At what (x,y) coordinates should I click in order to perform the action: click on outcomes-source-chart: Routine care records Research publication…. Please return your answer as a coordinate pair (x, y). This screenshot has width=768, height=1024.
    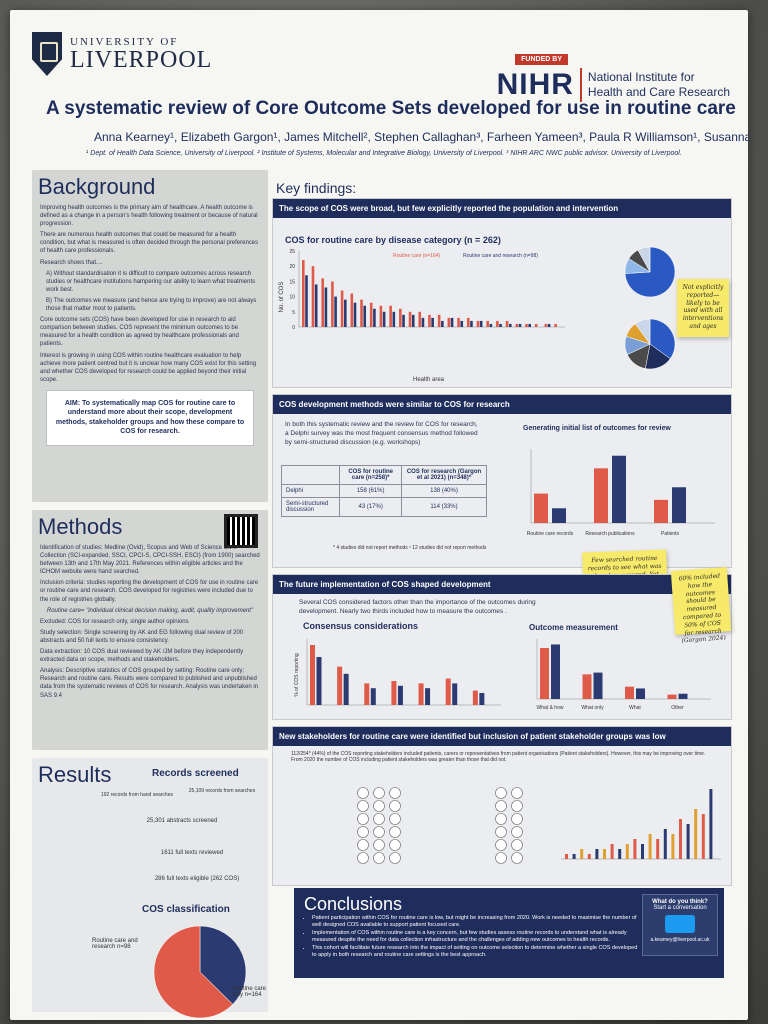
    Looking at the image, I should click on (621, 493).